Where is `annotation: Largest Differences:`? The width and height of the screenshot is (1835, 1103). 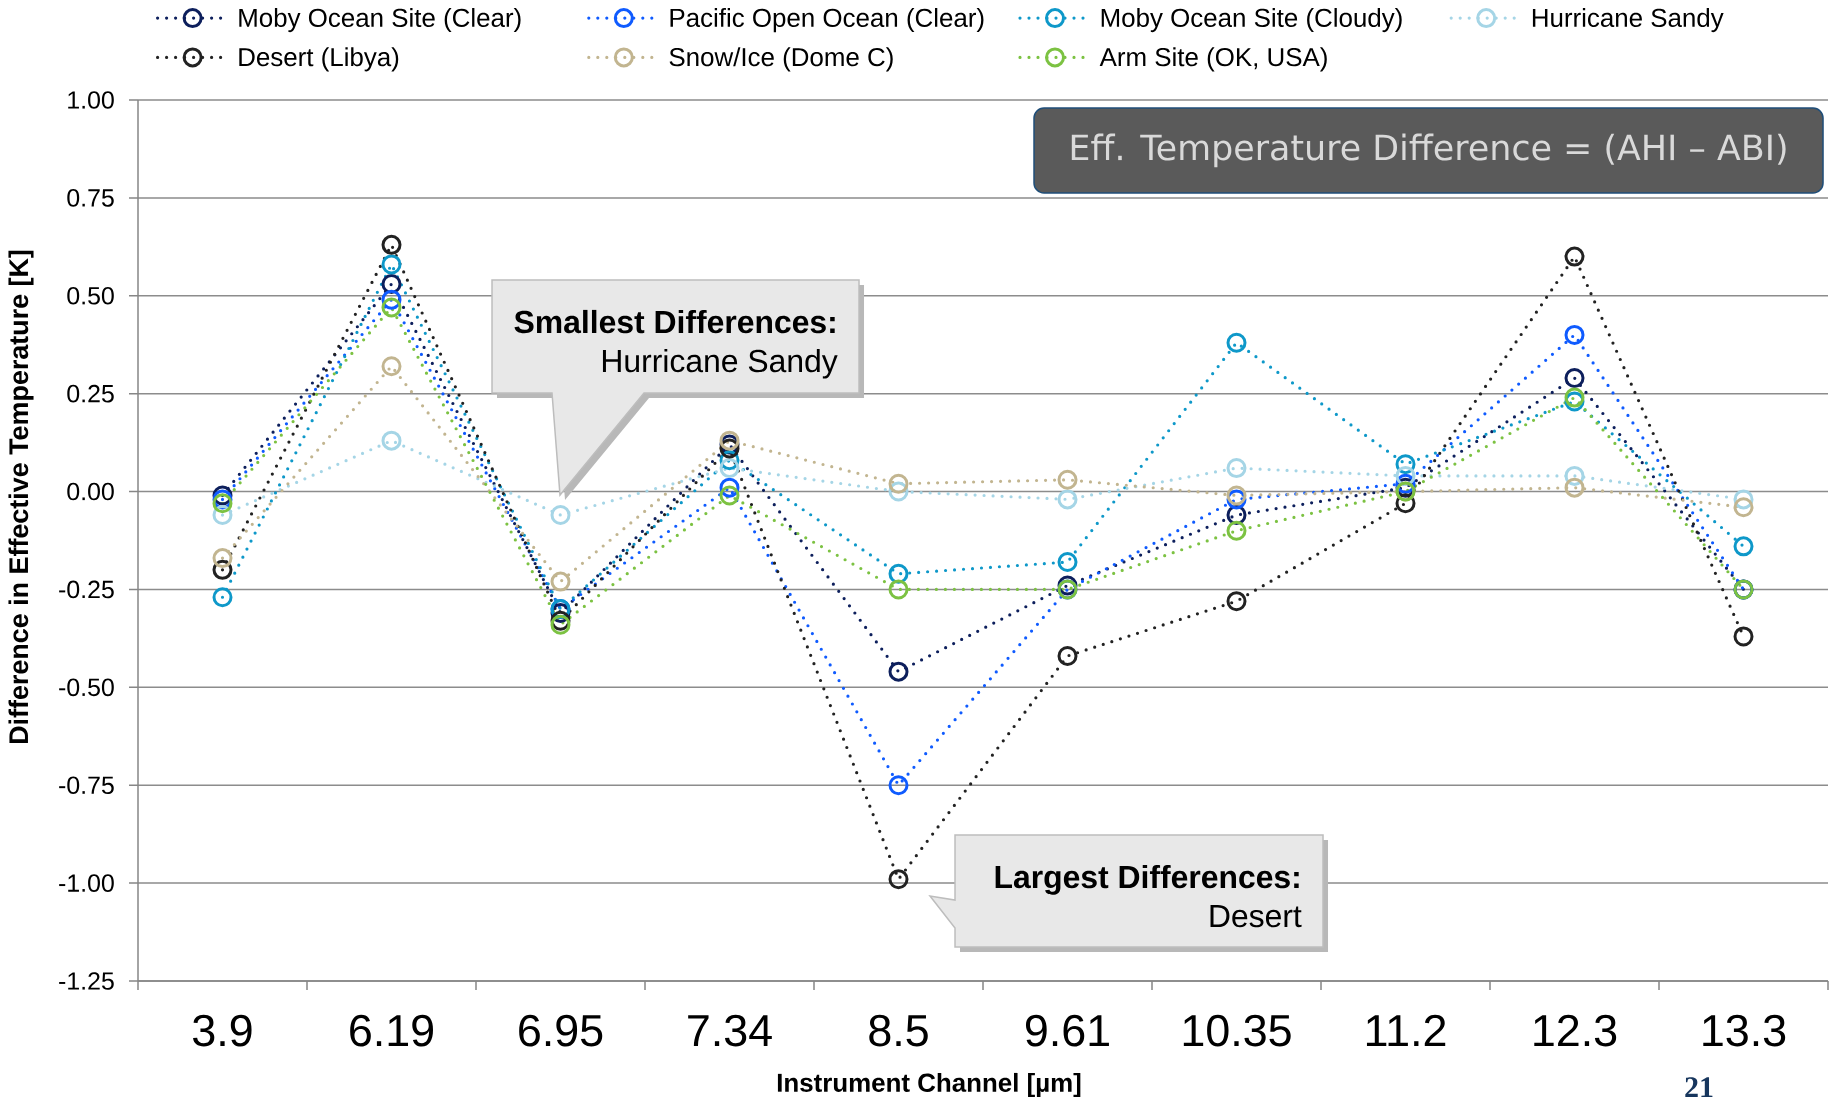 annotation: Largest Differences: is located at coordinates (1147, 879).